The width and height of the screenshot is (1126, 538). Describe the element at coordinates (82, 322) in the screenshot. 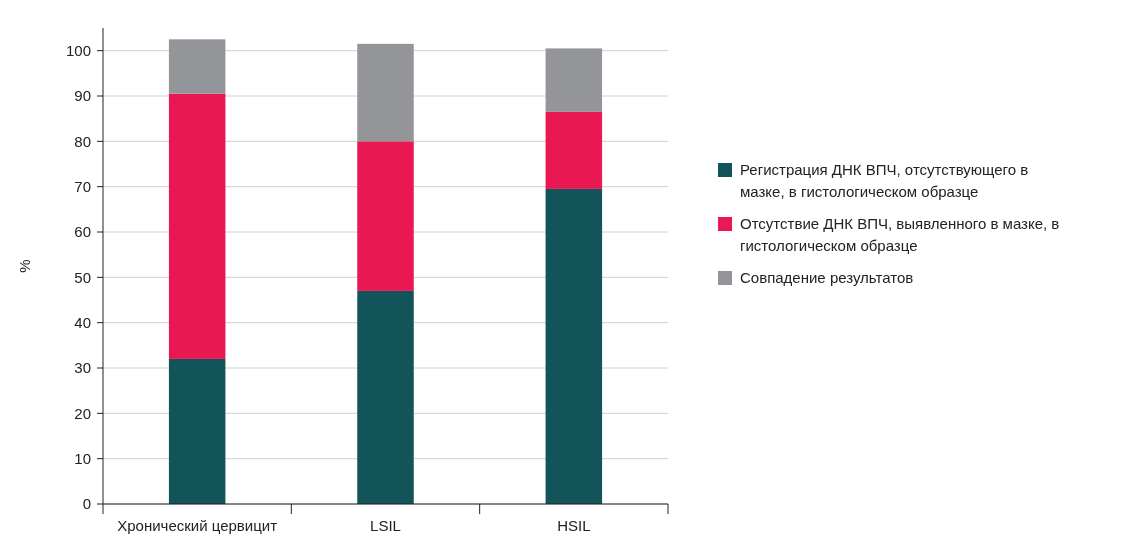

I see `y-tick-label: 40` at that location.